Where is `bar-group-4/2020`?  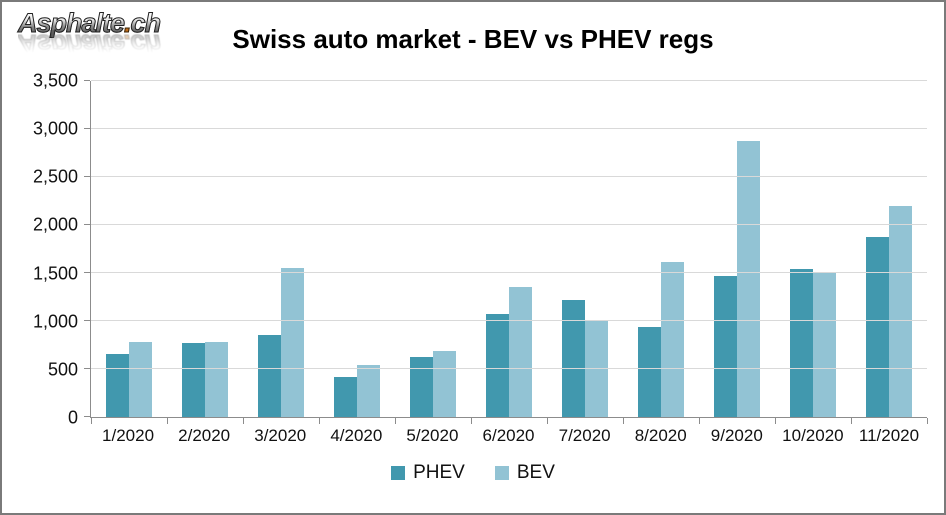
bar-group-4/2020 is located at coordinates (357, 249).